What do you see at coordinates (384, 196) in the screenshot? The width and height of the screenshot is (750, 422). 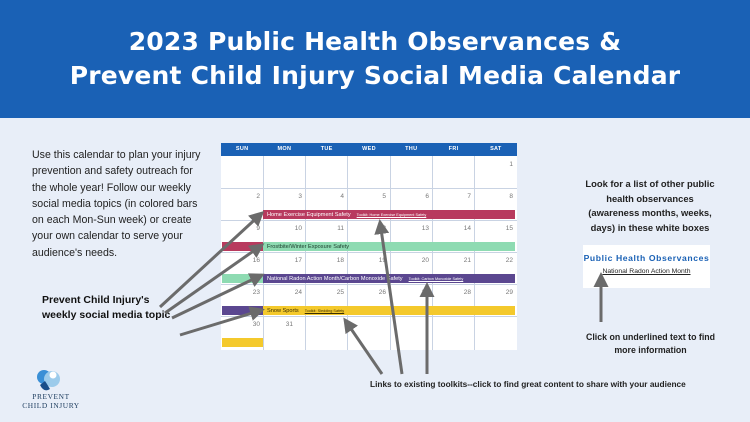 I see `day-number: 5` at bounding box center [384, 196].